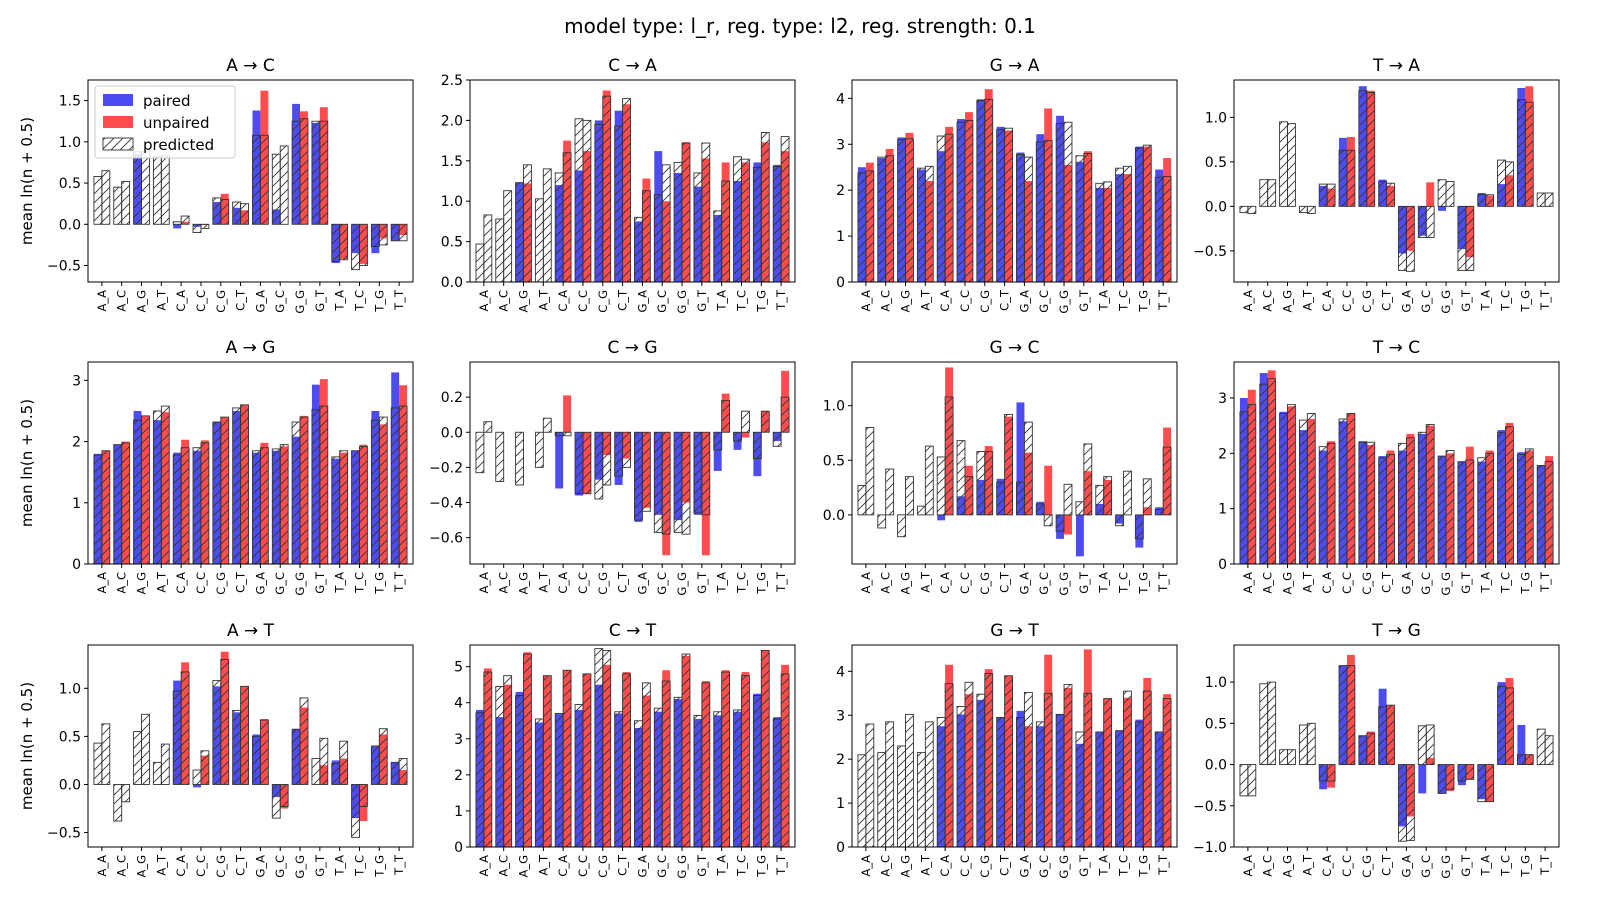 This screenshot has width=1600, height=900. What do you see at coordinates (76, 504) in the screenshot?
I see `y-tick-label: 1` at bounding box center [76, 504].